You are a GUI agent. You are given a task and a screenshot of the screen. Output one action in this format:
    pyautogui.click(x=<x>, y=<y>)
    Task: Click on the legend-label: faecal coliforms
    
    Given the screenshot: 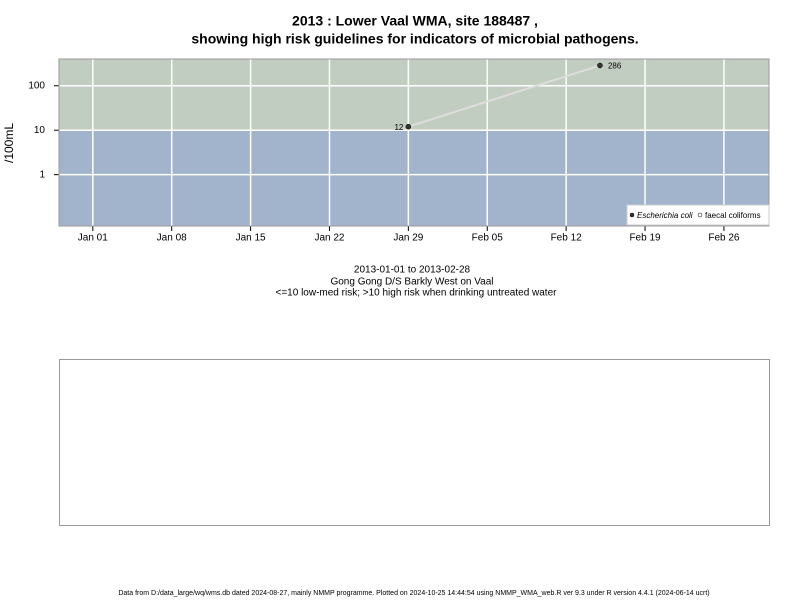 What is the action you would take?
    pyautogui.click(x=733, y=215)
    